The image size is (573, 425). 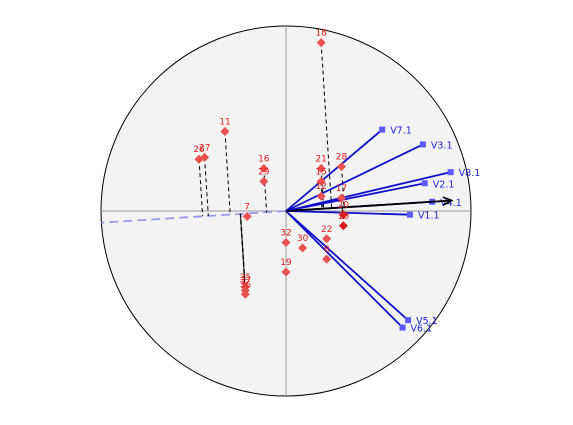 What do you see at coordinates (368, 206) in the screenshot?
I see `highlight-variable-arrow` at bounding box center [368, 206].